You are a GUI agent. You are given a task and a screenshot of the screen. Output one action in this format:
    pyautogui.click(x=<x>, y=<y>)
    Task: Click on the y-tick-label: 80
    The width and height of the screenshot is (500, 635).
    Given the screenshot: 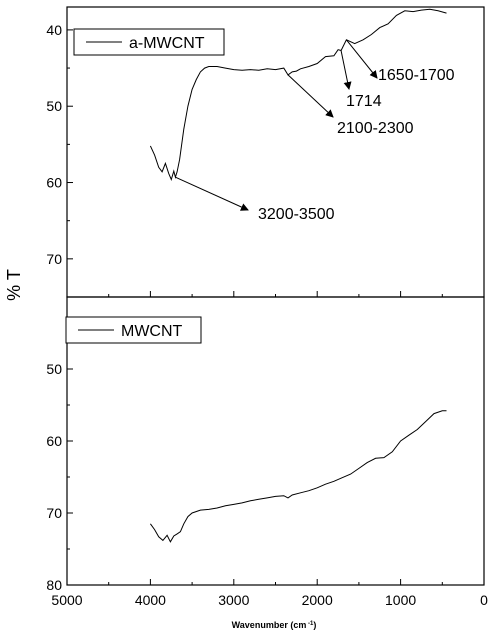 What is the action you would take?
    pyautogui.click(x=54, y=585)
    